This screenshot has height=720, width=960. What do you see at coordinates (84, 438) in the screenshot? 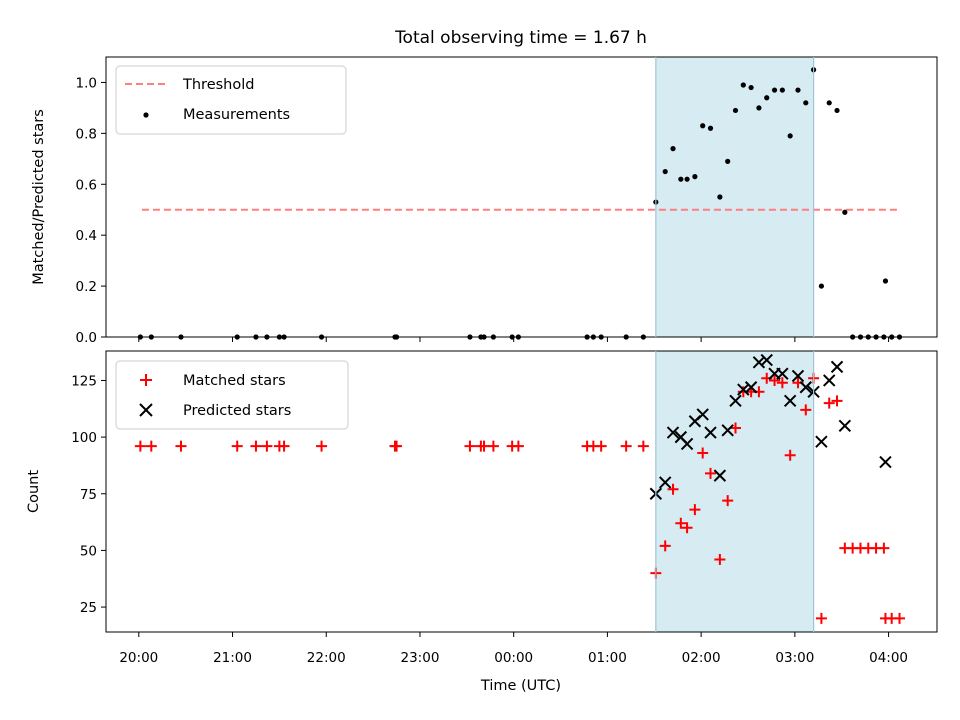
I see `y-tick-label: 100` at bounding box center [84, 438].